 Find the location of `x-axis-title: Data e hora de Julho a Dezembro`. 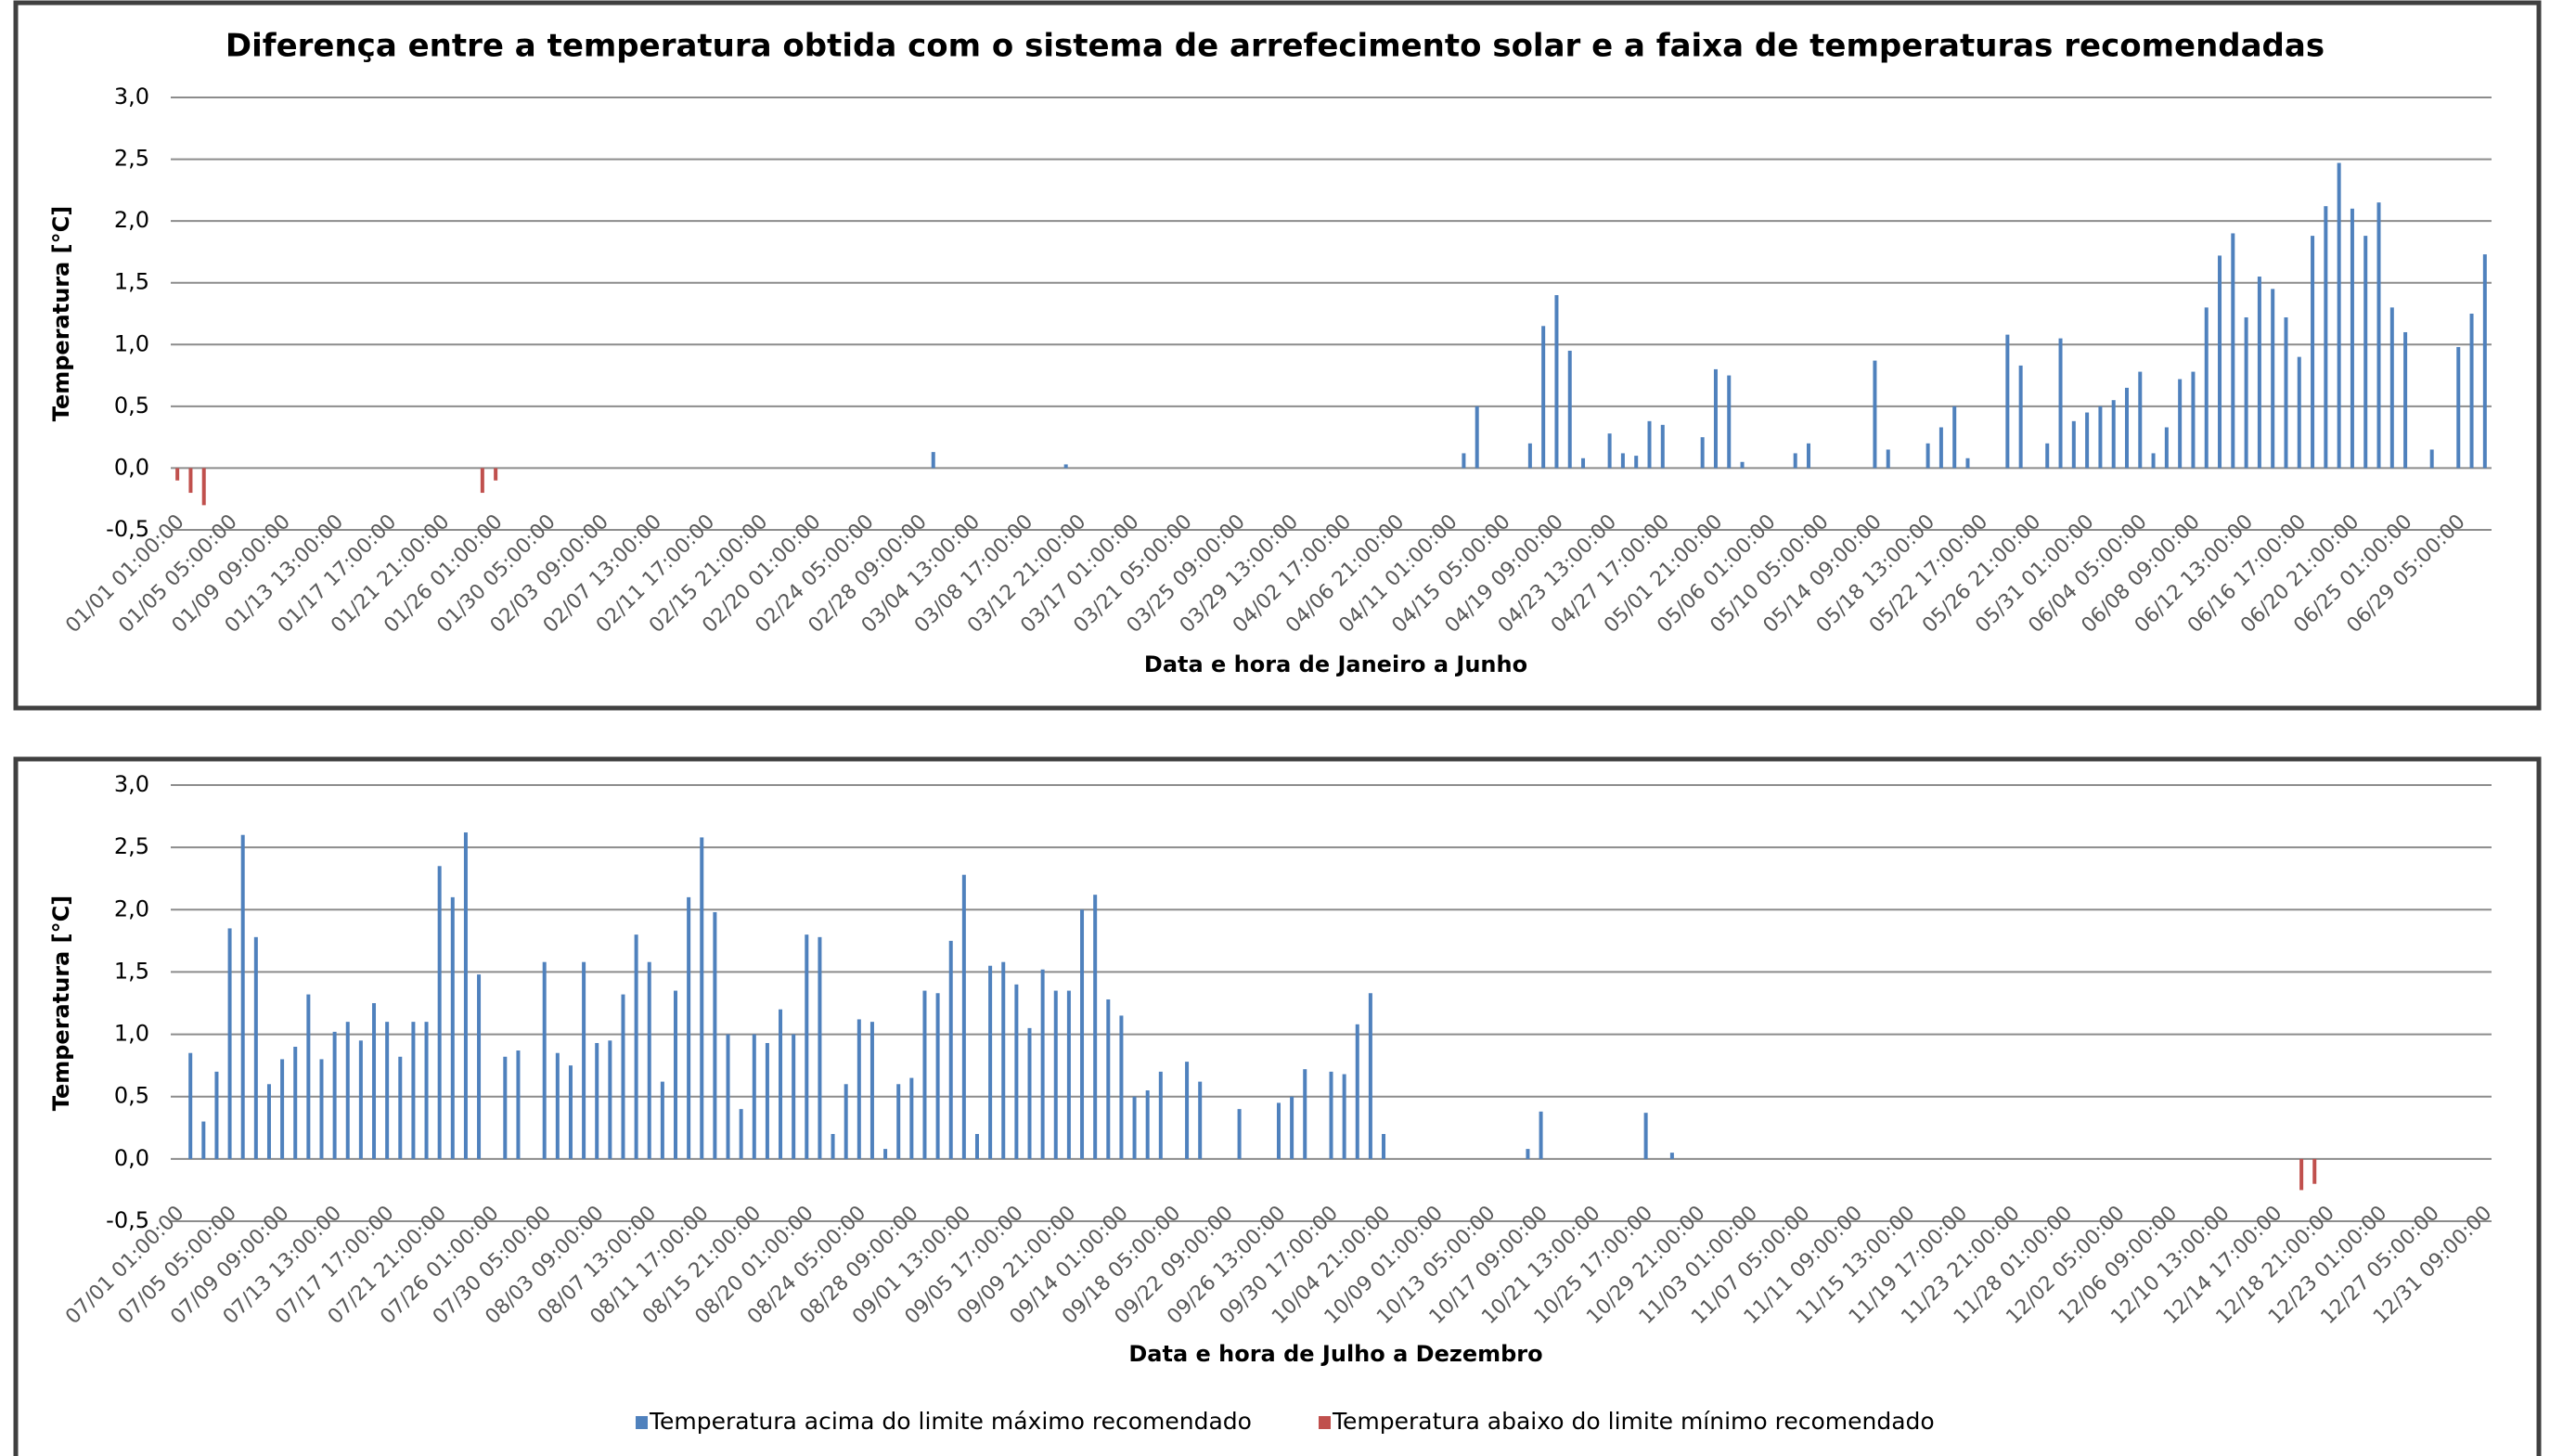

x-axis-title: Data e hora de Julho a Dezembro is located at coordinates (1335, 1354).